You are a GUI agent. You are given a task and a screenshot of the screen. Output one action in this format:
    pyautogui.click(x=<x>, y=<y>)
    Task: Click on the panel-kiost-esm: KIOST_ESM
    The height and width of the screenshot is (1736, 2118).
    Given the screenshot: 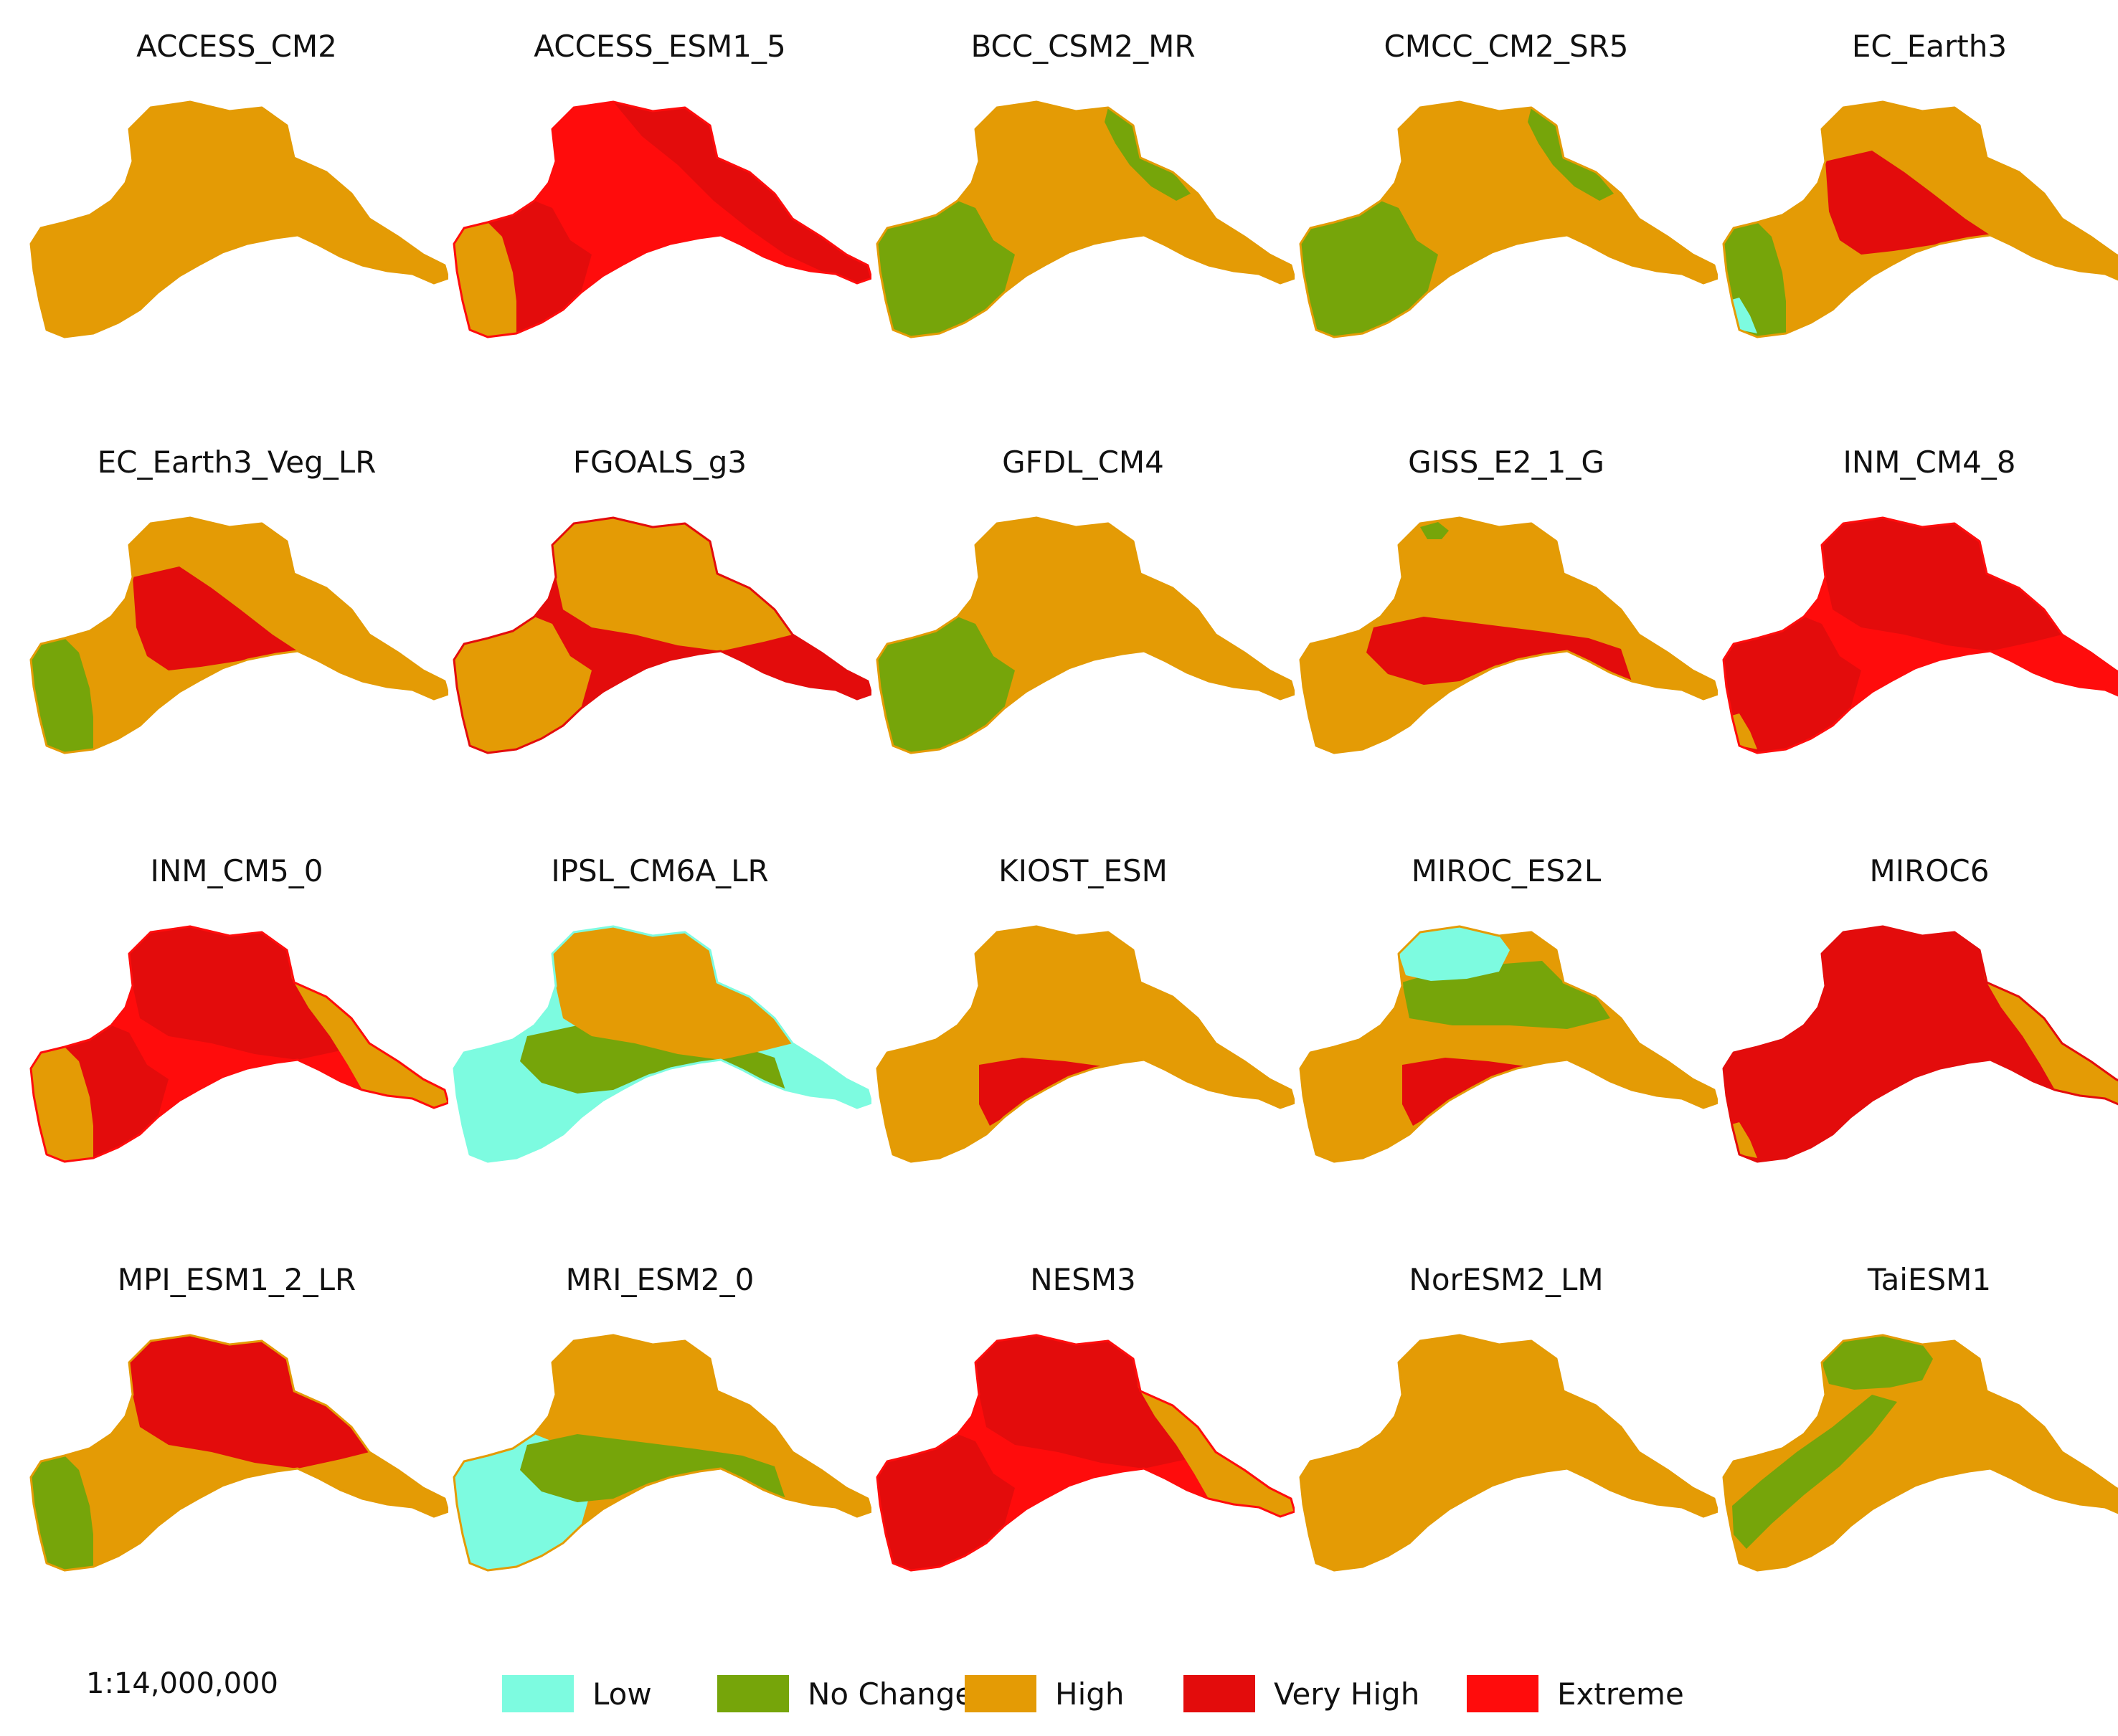 What is the action you would take?
    pyautogui.click(x=1083, y=1054)
    